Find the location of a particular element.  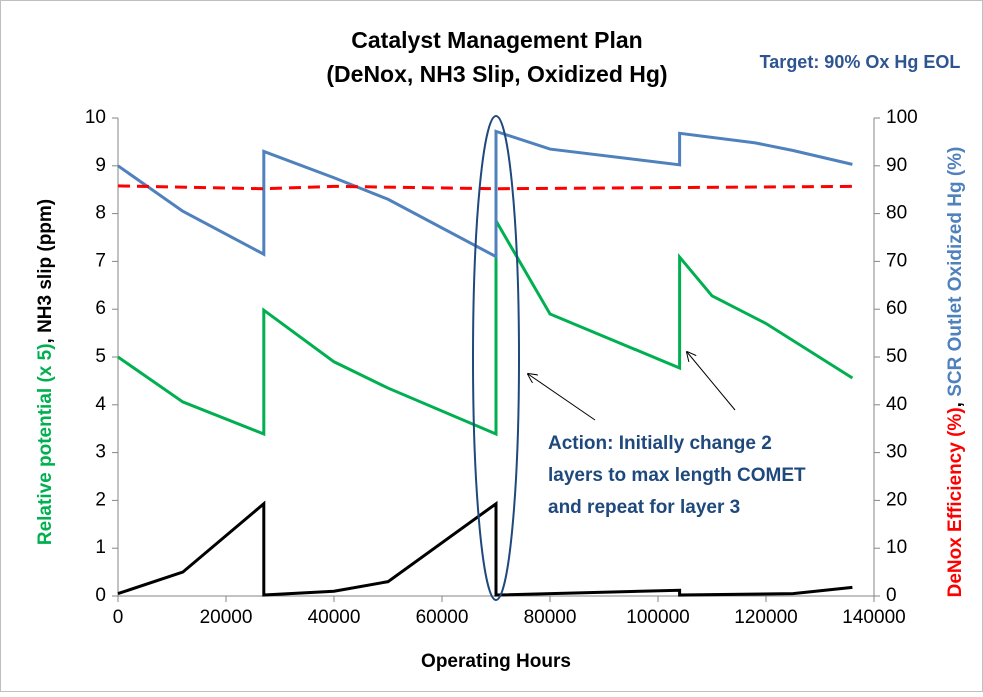

x-tick-label: 40000 is located at coordinates (334, 617).